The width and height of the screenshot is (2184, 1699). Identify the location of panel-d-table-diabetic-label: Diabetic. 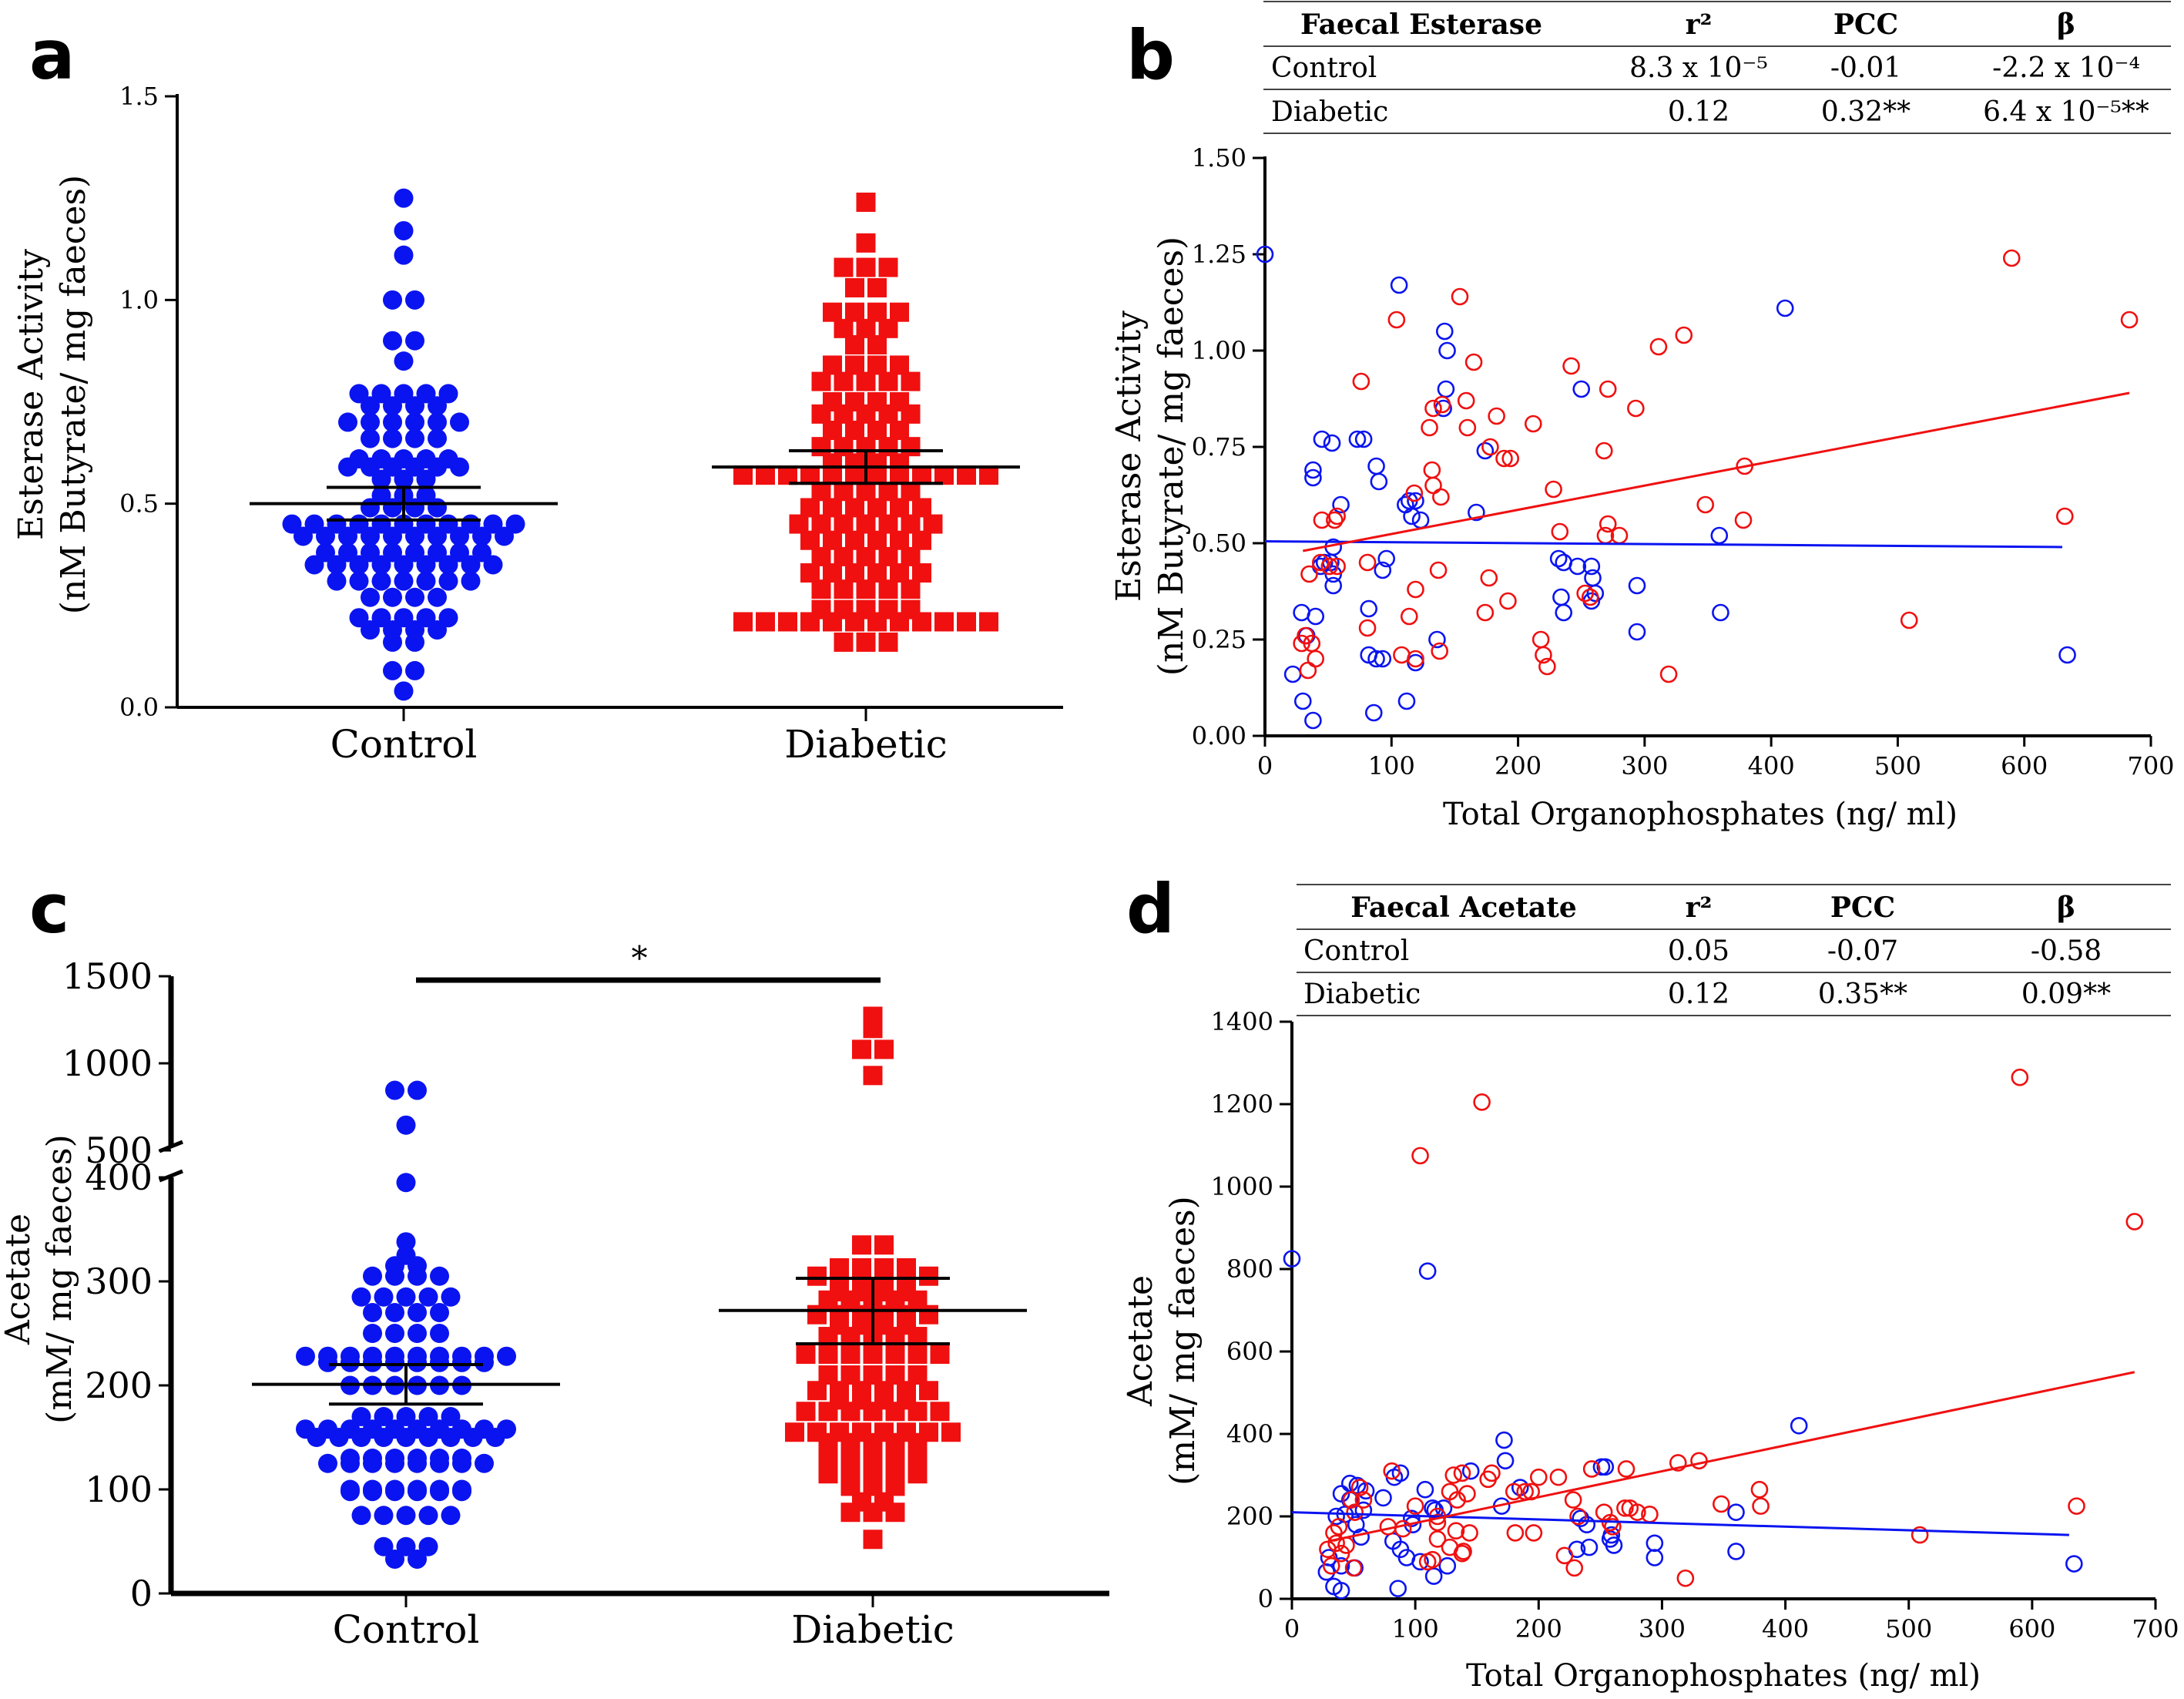
(1362, 994).